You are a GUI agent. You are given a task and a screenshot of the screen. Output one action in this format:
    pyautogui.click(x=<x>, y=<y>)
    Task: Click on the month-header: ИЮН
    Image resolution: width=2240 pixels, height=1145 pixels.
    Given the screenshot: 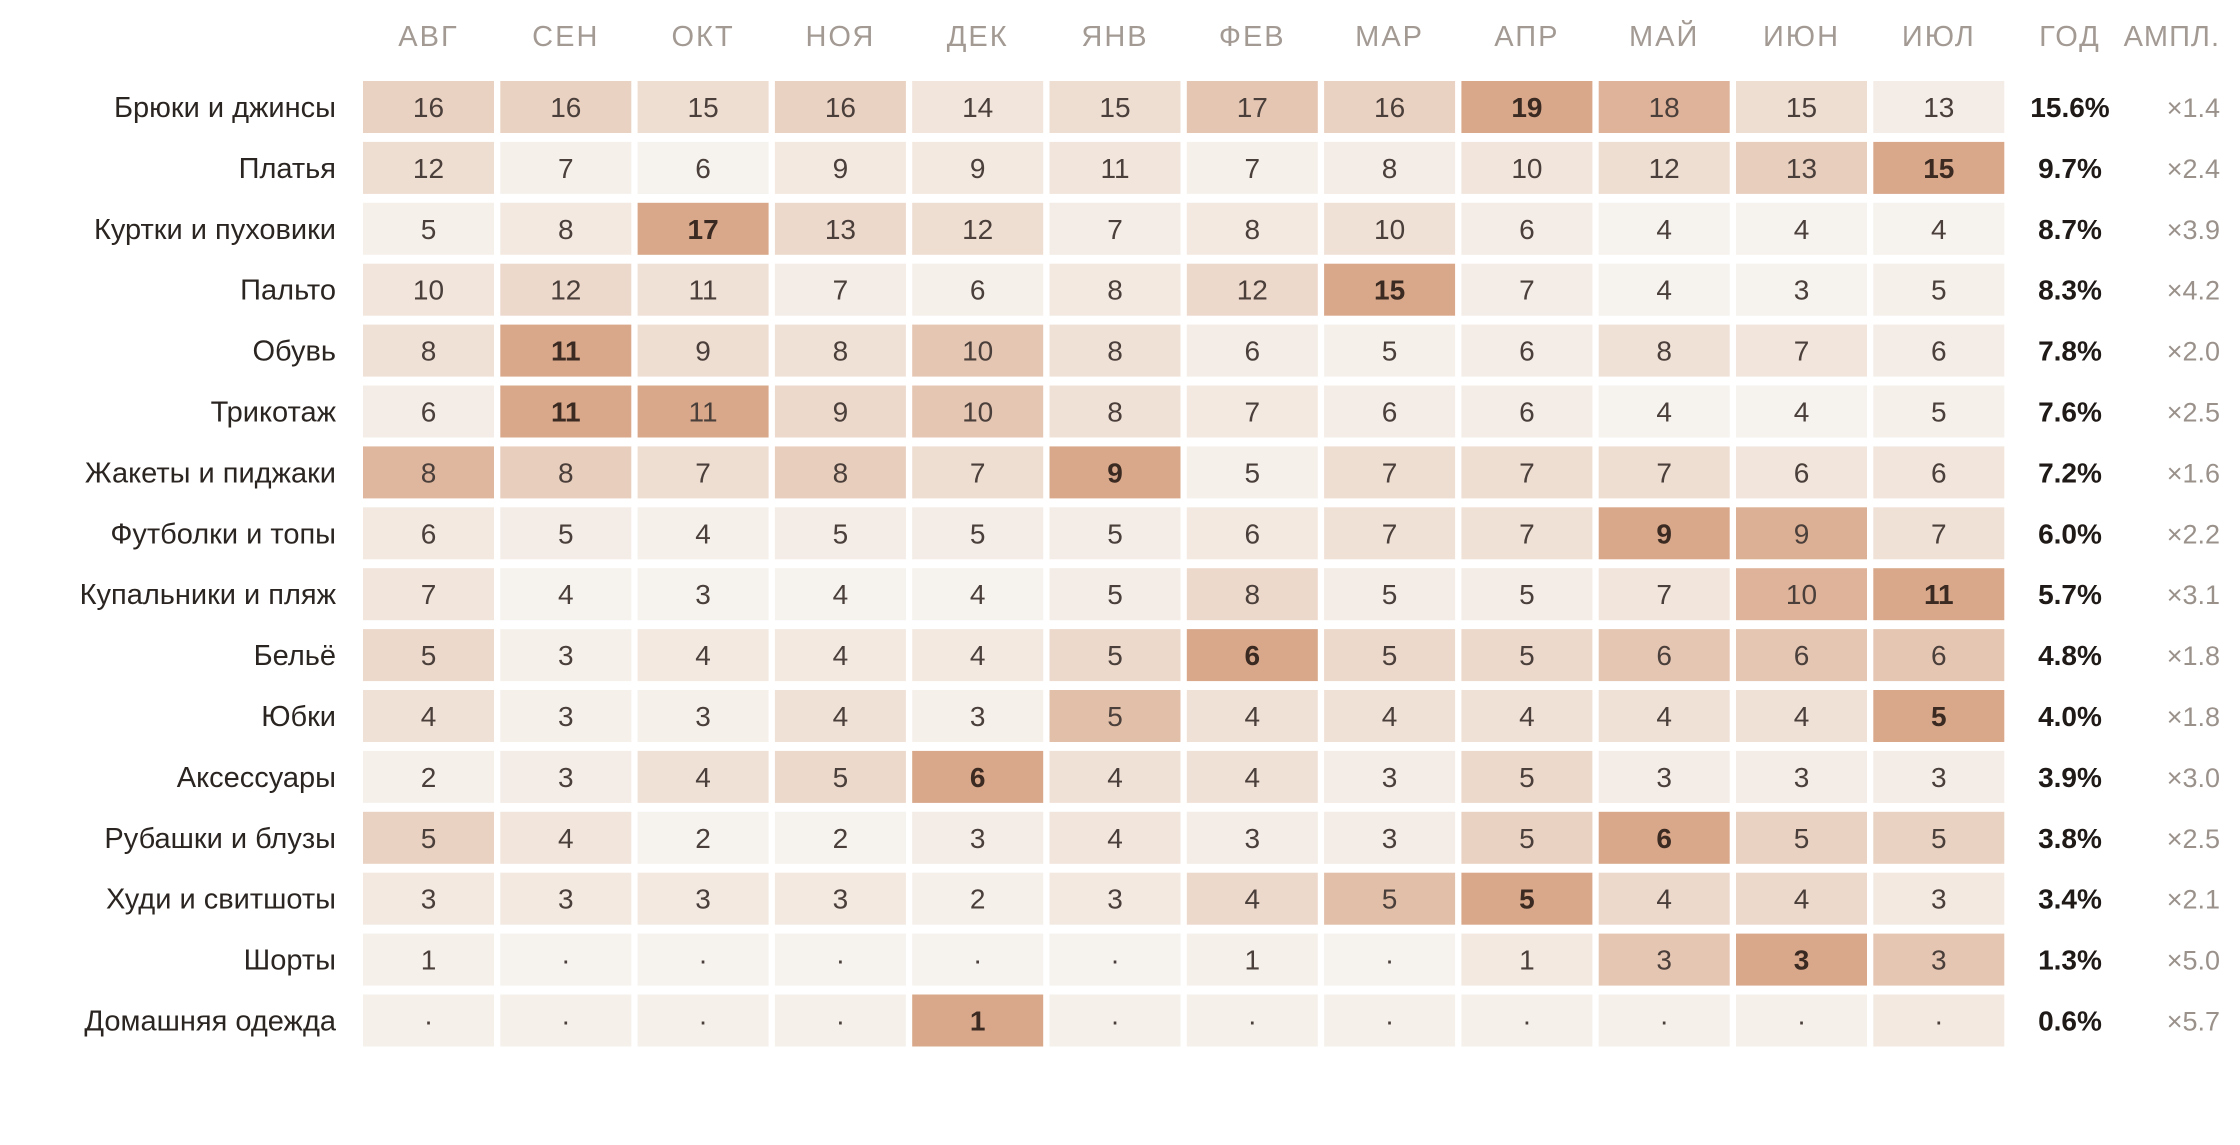 What is the action you would take?
    pyautogui.click(x=1801, y=37)
    